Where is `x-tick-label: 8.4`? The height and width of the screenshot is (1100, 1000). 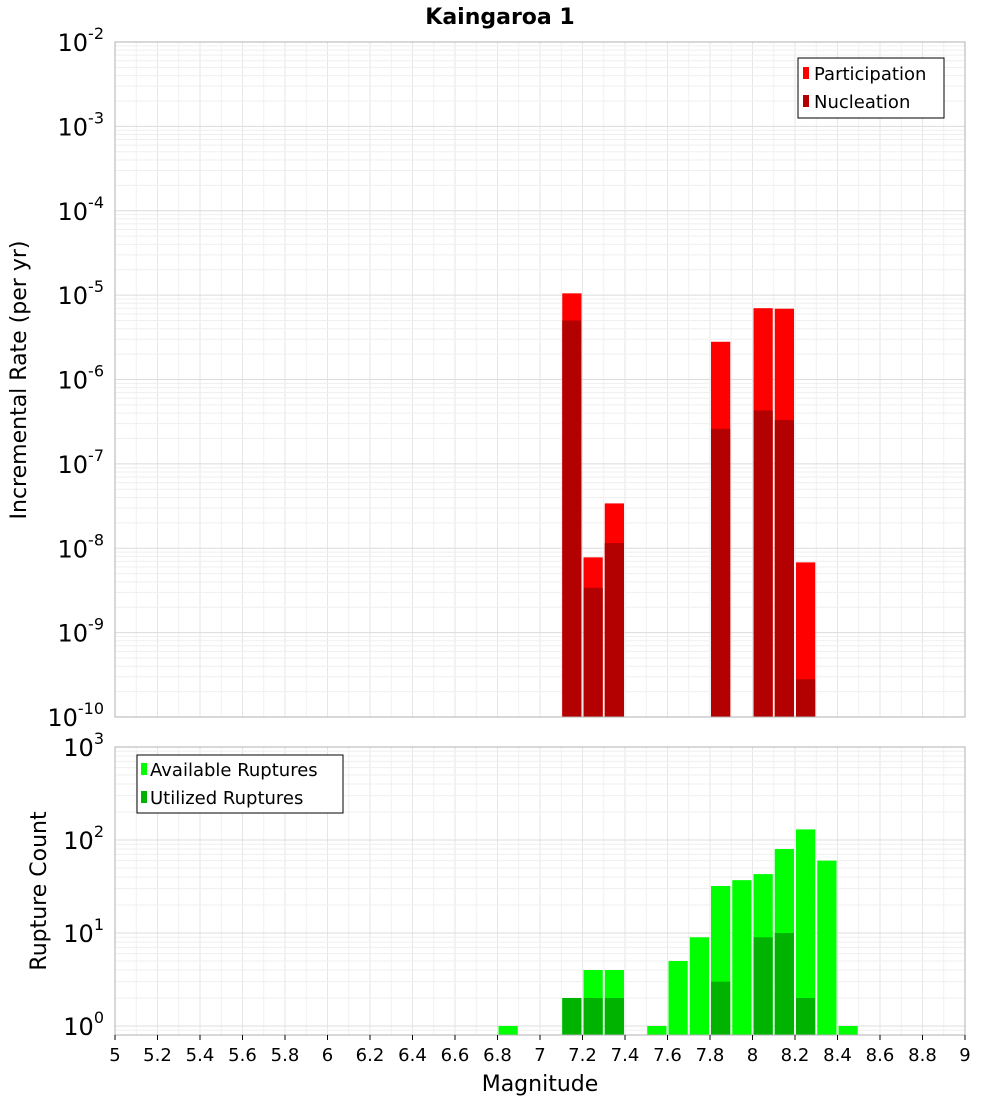
x-tick-label: 8.4 is located at coordinates (837, 1055).